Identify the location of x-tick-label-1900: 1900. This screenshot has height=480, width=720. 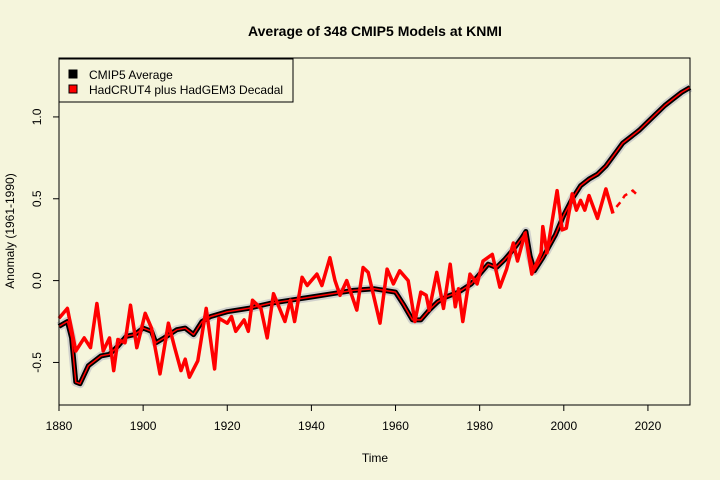
(143, 426).